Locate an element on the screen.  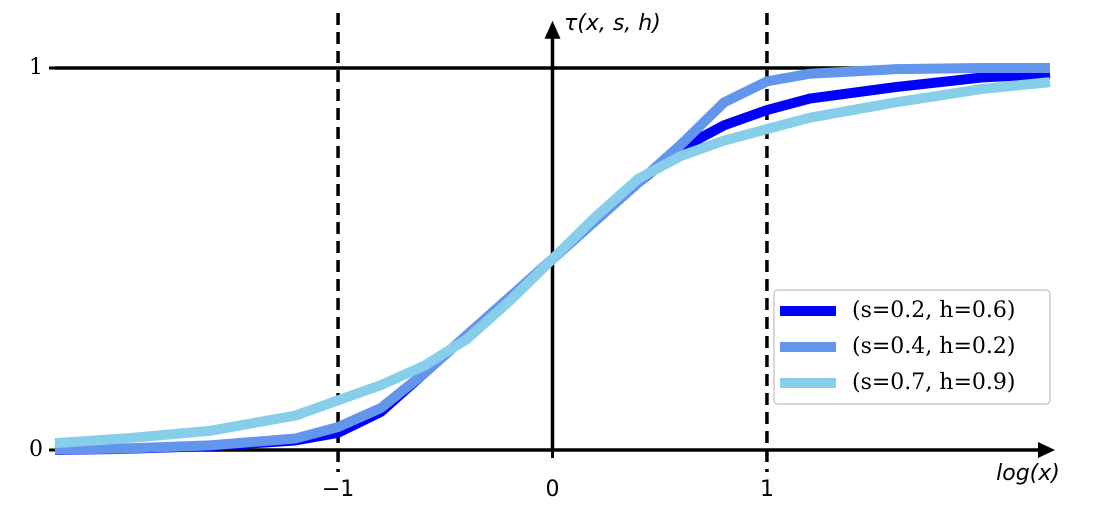
y-axis-label: τ(x, s, h) is located at coordinates (612, 23).